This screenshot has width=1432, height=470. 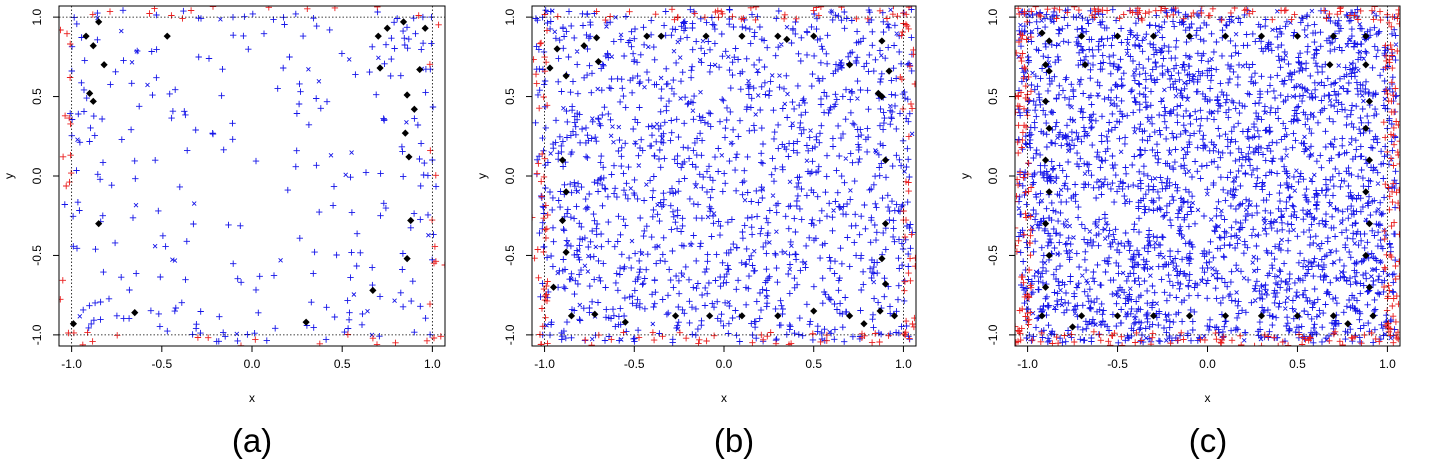 I want to click on x-tick-label: 0.0, so click(x=1207, y=364).